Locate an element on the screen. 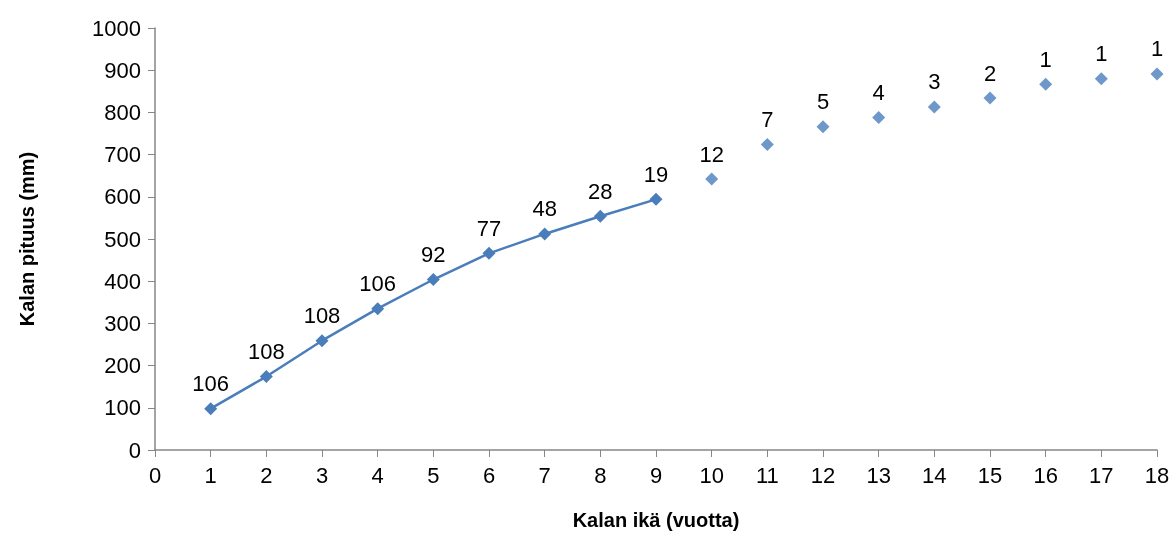  x-tick-label: 1 is located at coordinates (210, 475).